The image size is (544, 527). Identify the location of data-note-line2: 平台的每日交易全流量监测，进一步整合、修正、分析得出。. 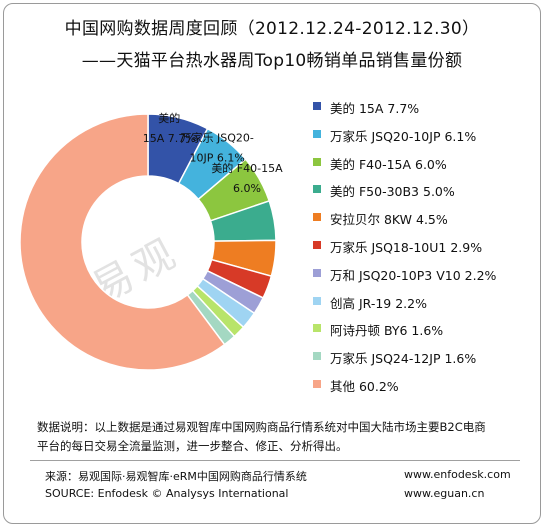
(192, 446).